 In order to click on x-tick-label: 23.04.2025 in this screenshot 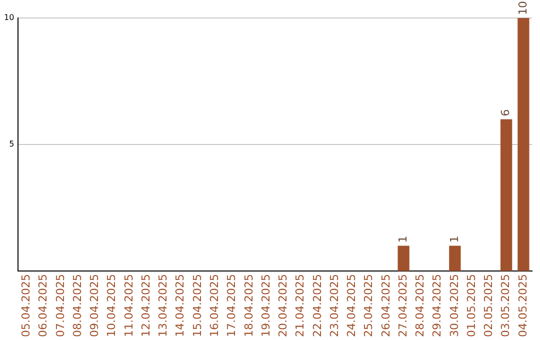, I will do `click(334, 306)`.